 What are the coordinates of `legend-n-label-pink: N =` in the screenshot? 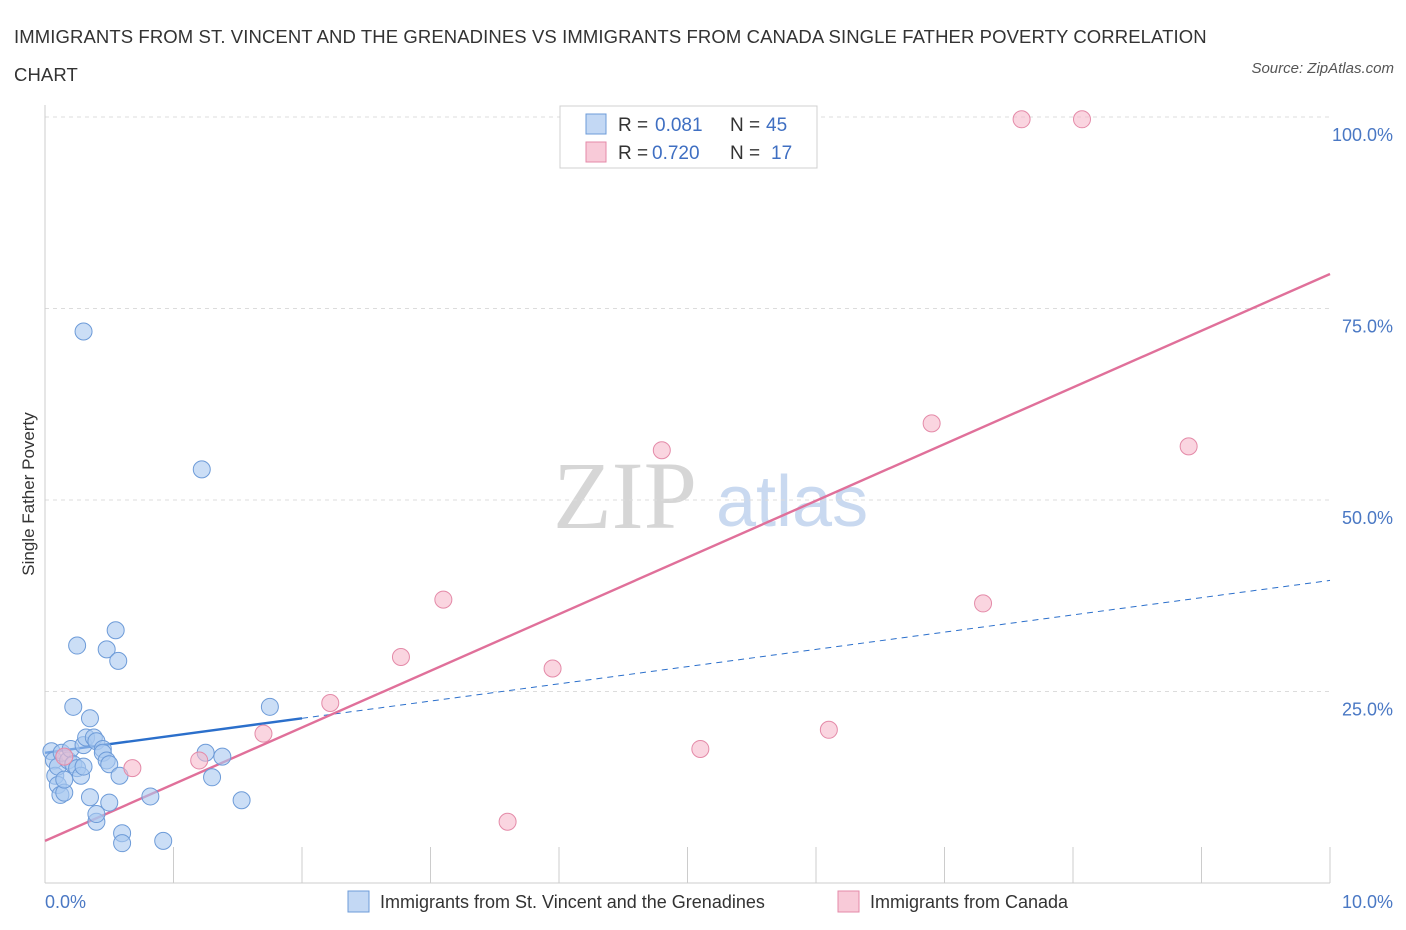 It's located at (745, 153).